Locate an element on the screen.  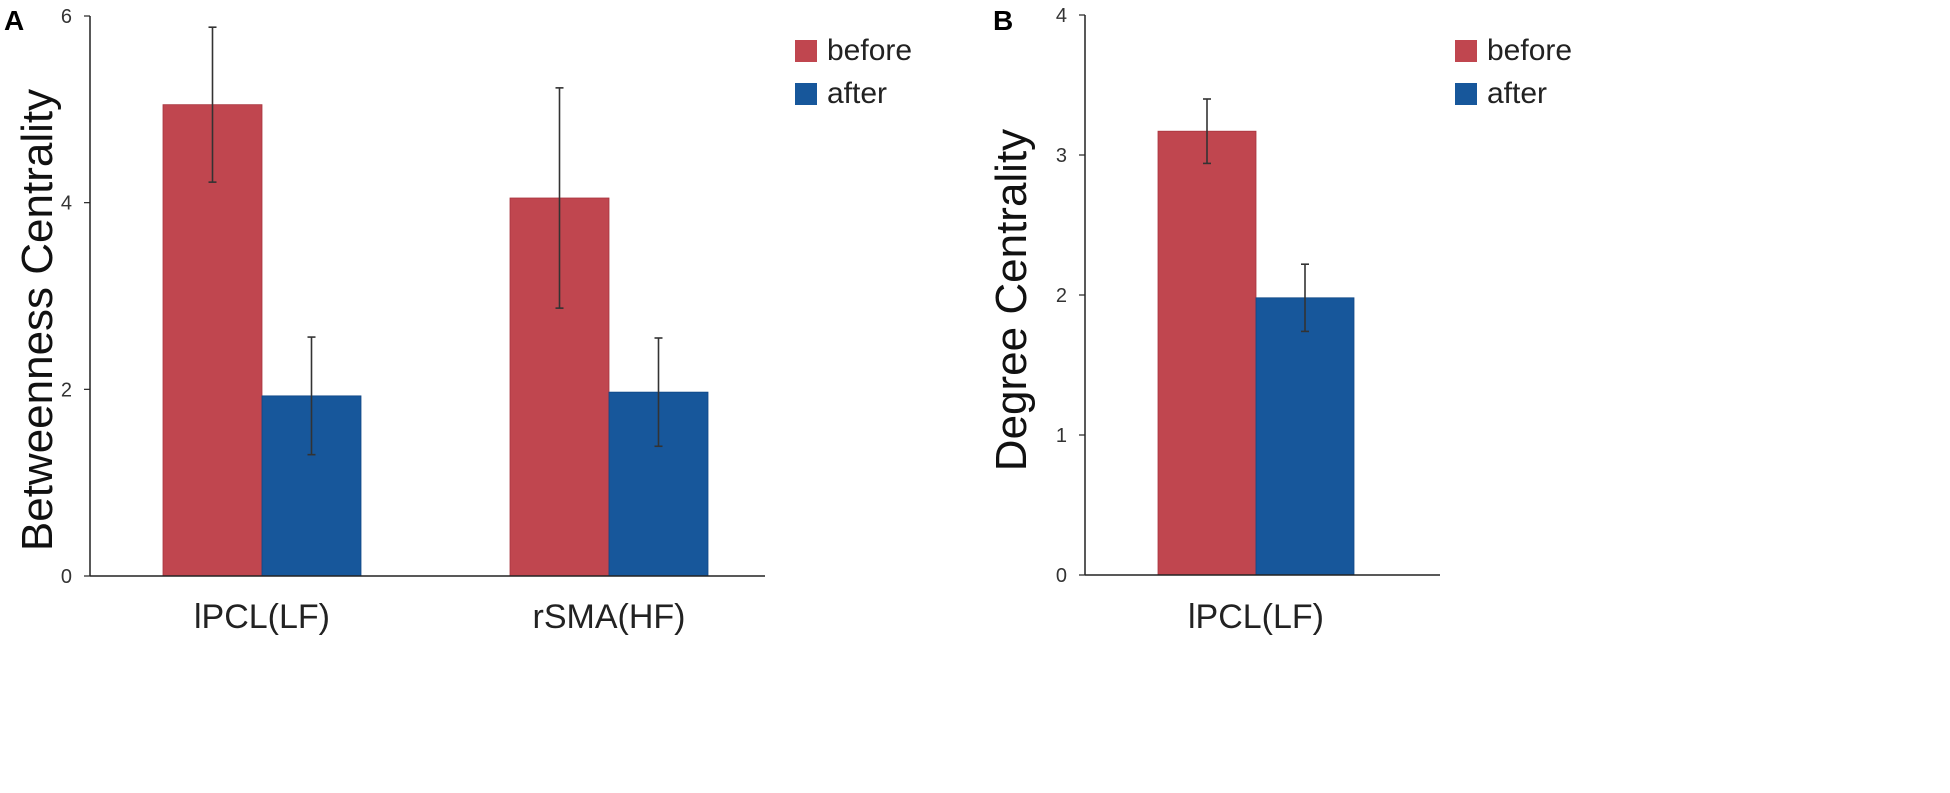
x-tick-label: rSMA(HF) is located at coordinates (609, 617).